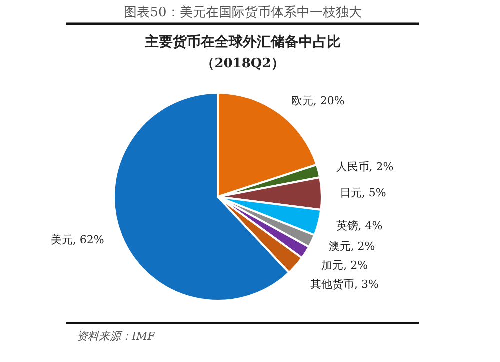 Image resolution: width=500 pixels, height=362 pixels. Describe the element at coordinates (332, 285) in the screenshot. I see `slice-label: 其他货币` at that location.